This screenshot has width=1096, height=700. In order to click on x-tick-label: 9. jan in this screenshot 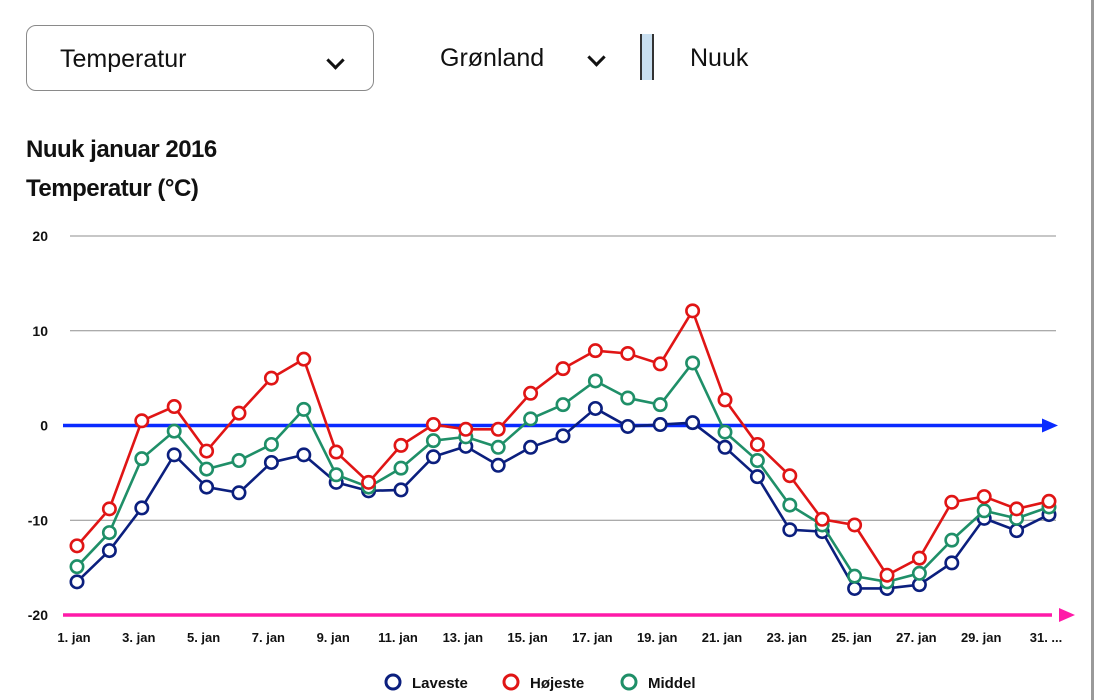, I will do `click(333, 637)`.